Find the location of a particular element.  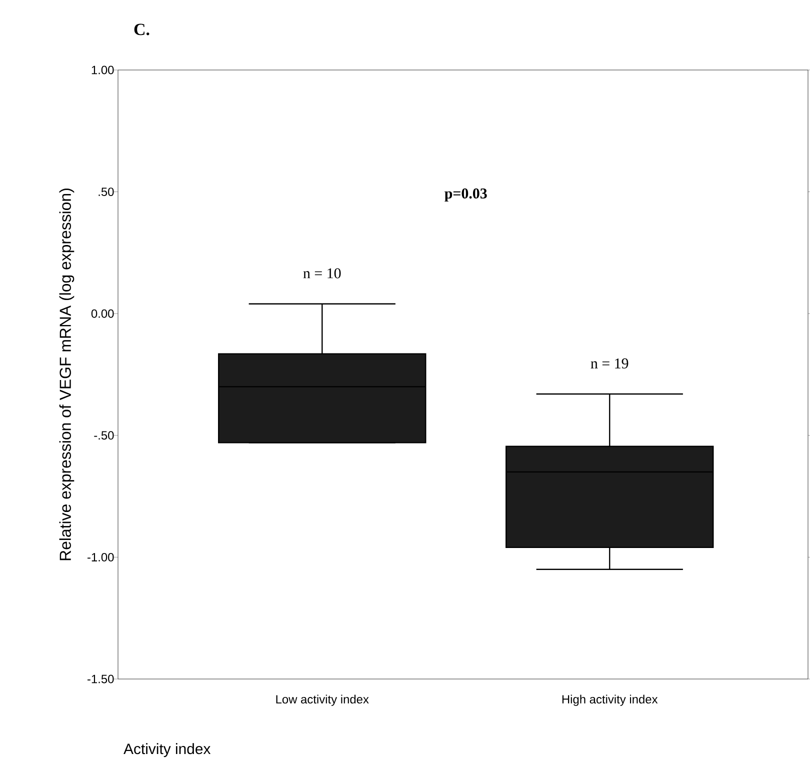

annotation: n = 19 is located at coordinates (609, 363).